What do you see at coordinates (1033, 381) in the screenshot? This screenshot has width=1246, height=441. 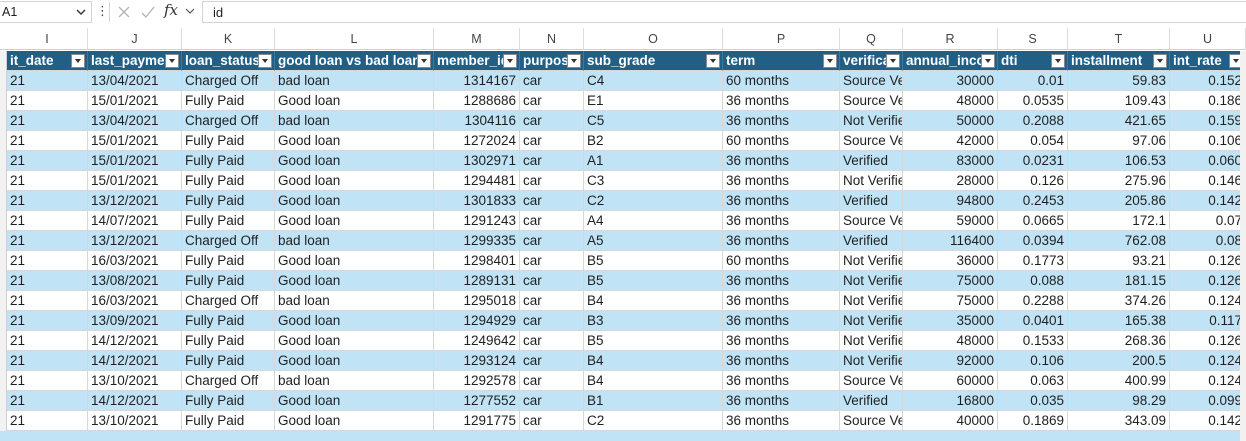 I see `table-cell: 0.063` at bounding box center [1033, 381].